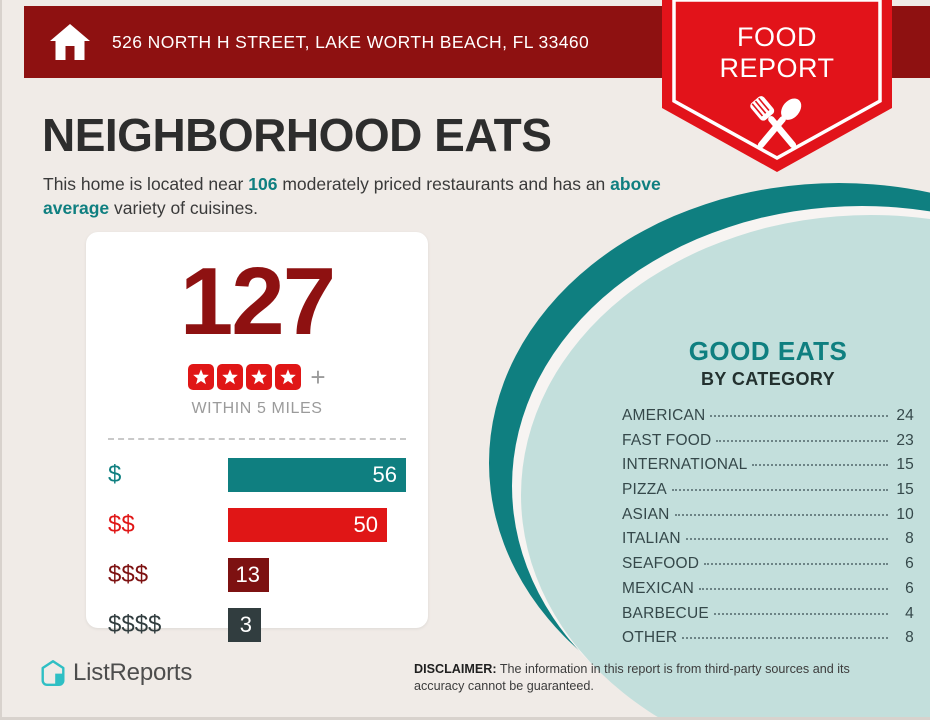 Image resolution: width=930 pixels, height=720 pixels. Describe the element at coordinates (905, 514) in the screenshot. I see `good-eats-category-value: 10` at that location.